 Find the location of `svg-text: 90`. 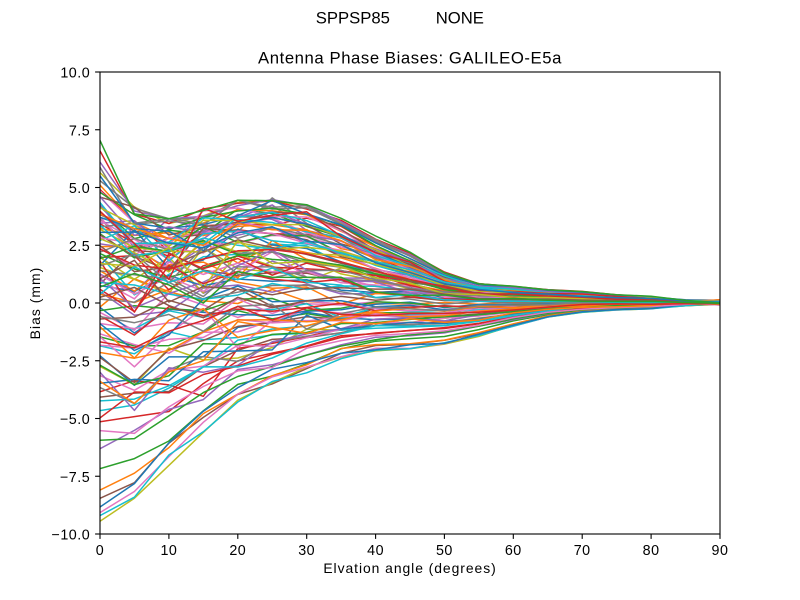

svg-text: 90 is located at coordinates (720, 551).